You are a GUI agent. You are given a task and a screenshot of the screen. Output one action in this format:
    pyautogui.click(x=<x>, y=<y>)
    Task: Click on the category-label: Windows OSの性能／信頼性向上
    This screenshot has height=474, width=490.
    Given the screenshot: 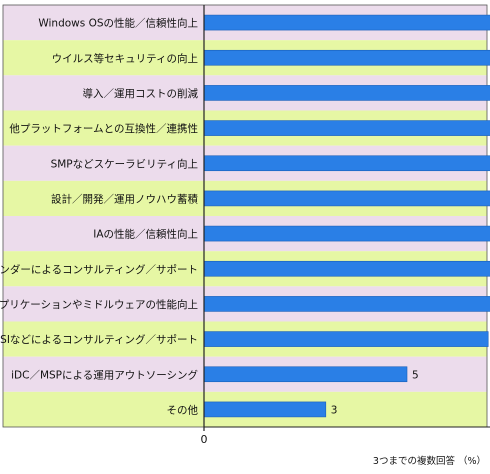 What is the action you would take?
    pyautogui.click(x=118, y=23)
    